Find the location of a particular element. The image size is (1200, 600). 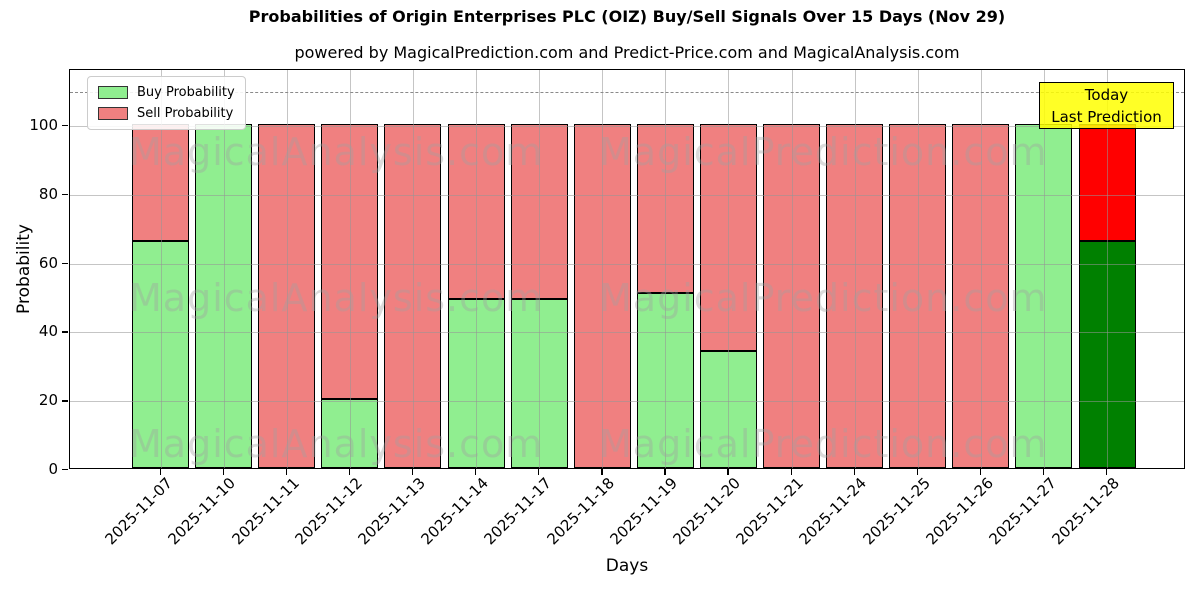

x-tick-label: 2025-11-10 is located at coordinates (202, 511).